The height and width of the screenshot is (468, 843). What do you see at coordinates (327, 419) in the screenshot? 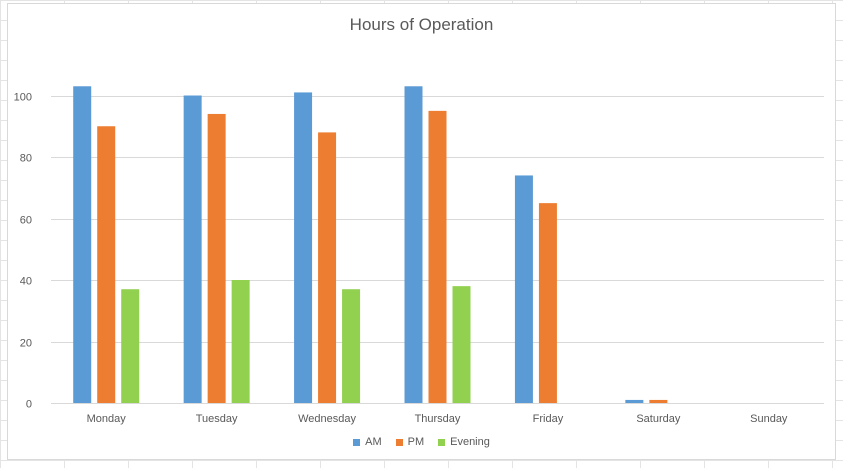
I see `x-tick-label: Wednesday` at bounding box center [327, 419].